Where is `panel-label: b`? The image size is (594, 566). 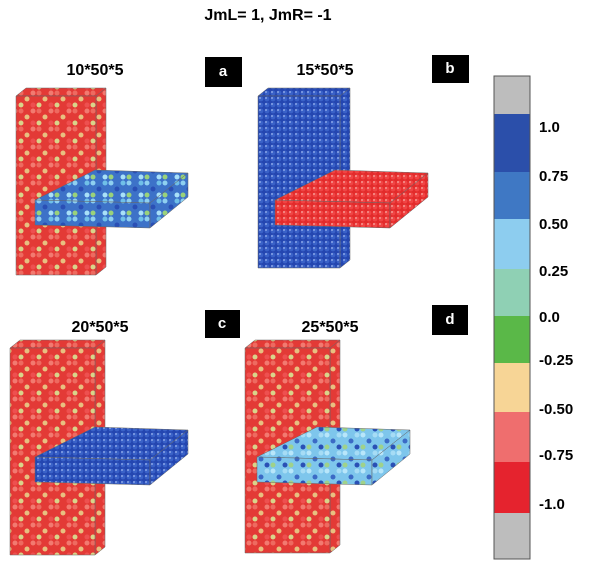
panel-label: b is located at coordinates (449, 68).